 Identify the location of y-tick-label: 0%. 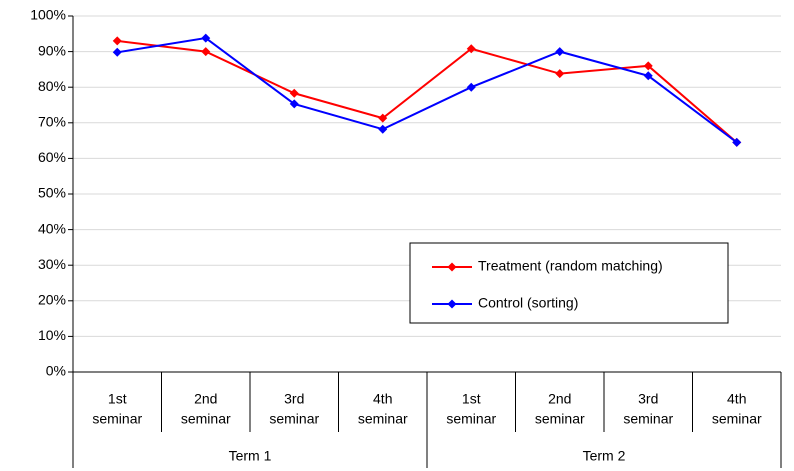
(56, 371).